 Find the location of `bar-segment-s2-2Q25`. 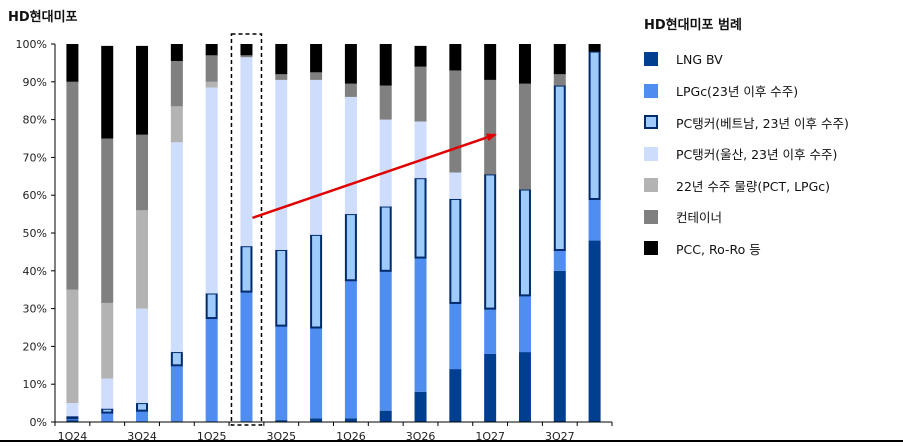

bar-segment-s2-2Q25 is located at coordinates (246, 269).